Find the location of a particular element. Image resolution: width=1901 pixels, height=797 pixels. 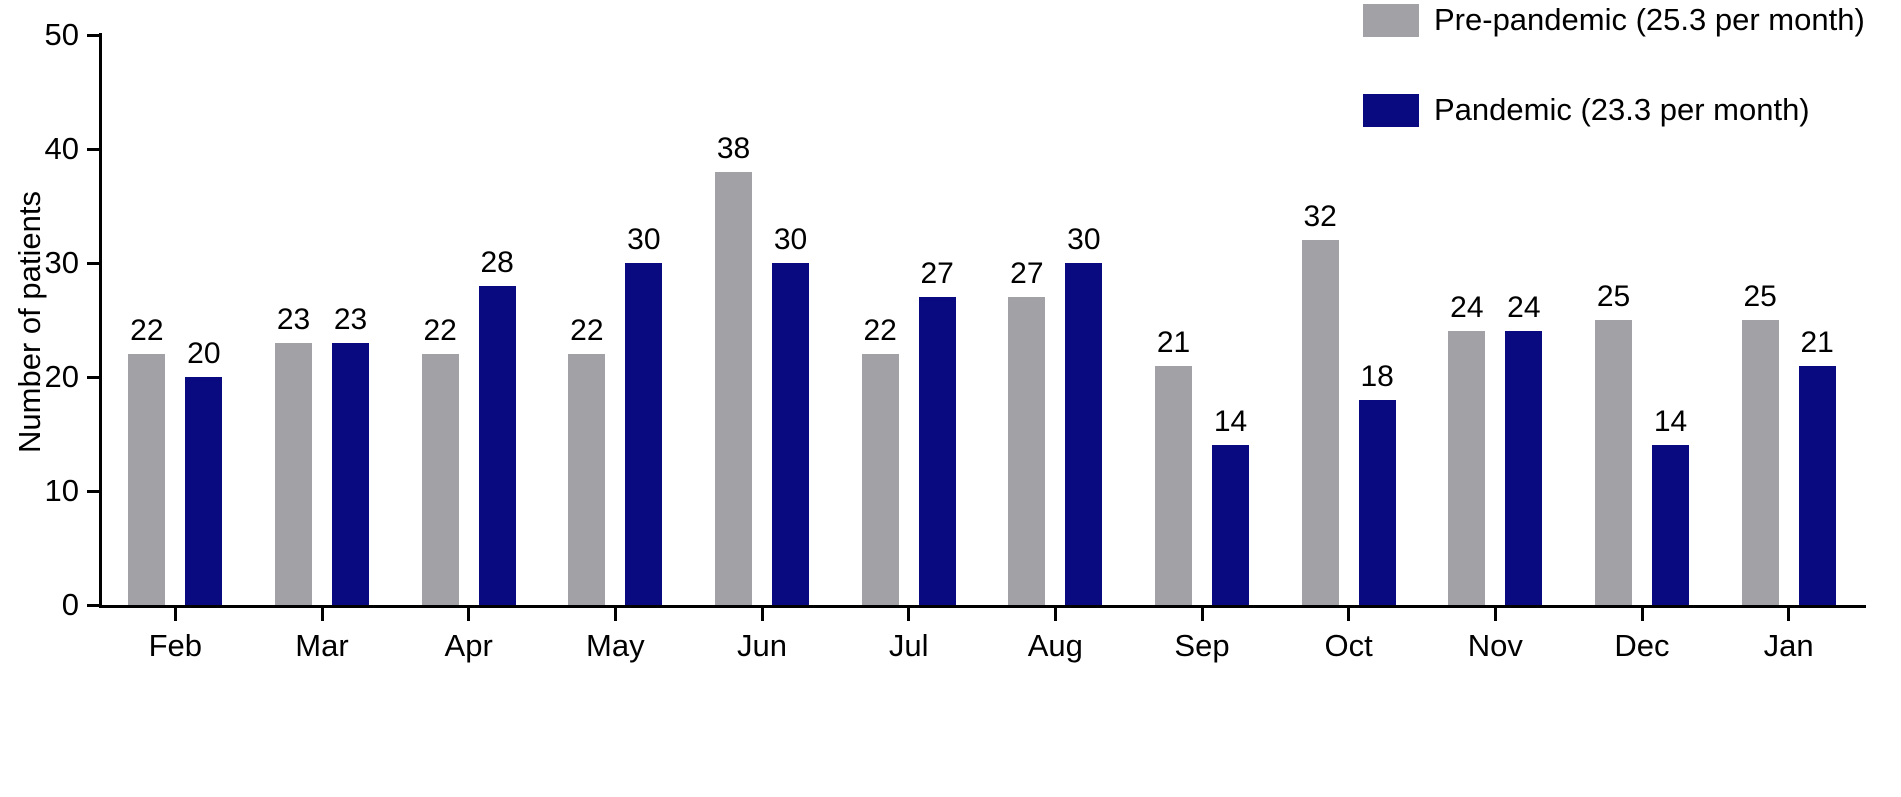

bar-pandemic-feb is located at coordinates (204, 491).